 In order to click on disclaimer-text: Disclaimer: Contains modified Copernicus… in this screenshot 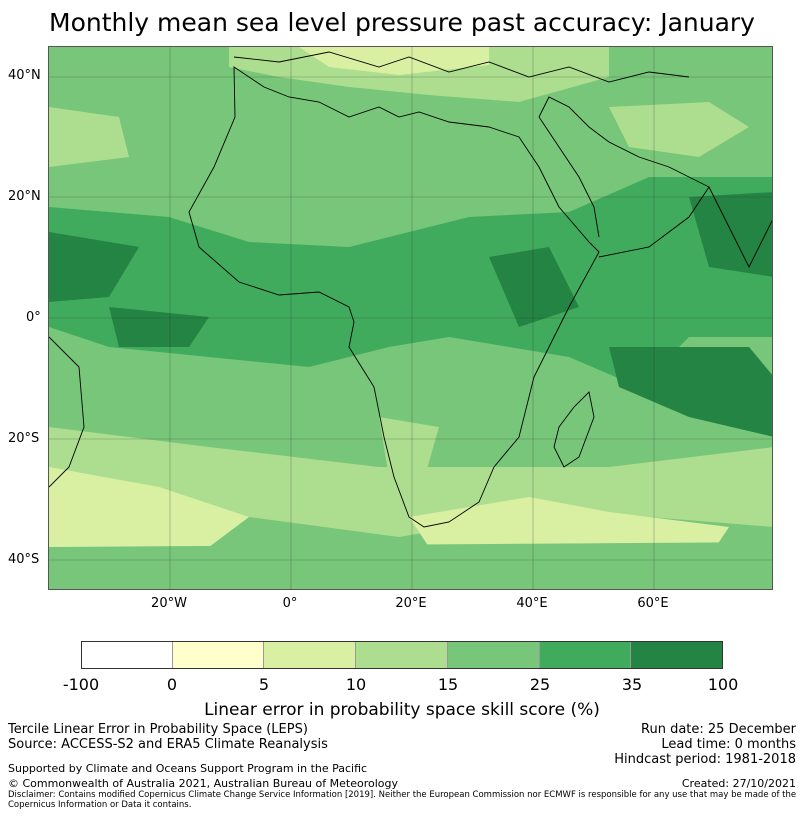, I will do `click(402, 800)`.